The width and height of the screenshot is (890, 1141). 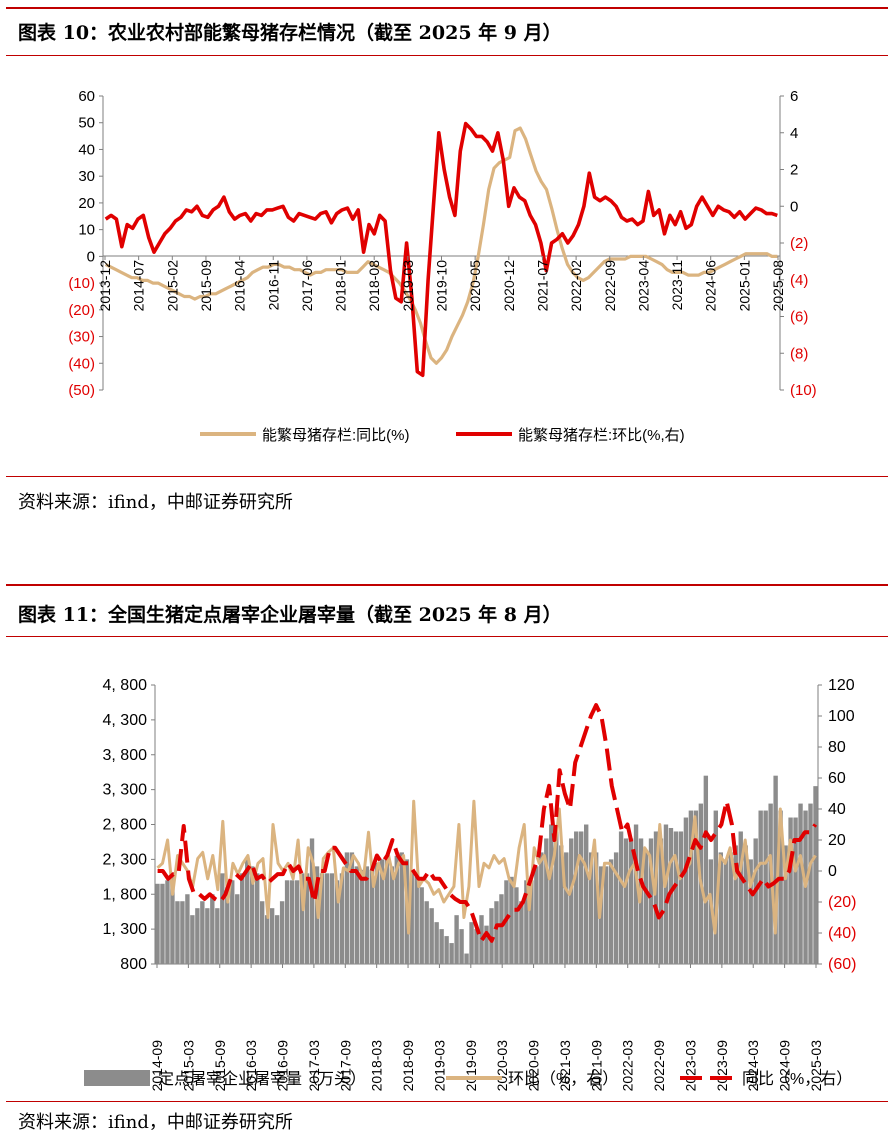 I want to click on x-tick-label: 2025-01, so click(x=744, y=286).